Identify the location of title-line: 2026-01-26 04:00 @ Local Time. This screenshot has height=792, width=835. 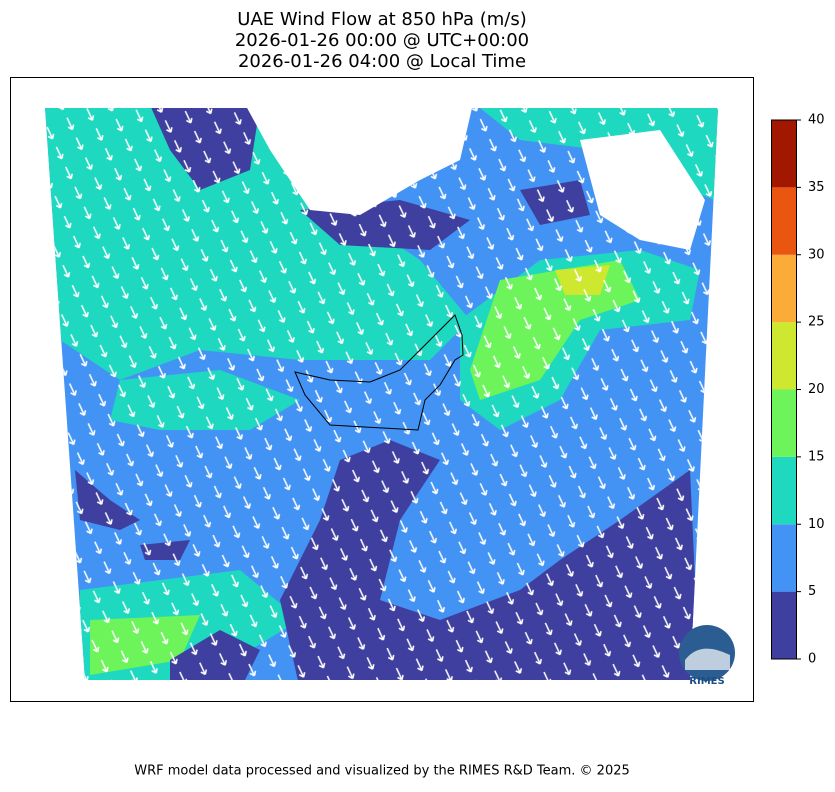
(382, 61).